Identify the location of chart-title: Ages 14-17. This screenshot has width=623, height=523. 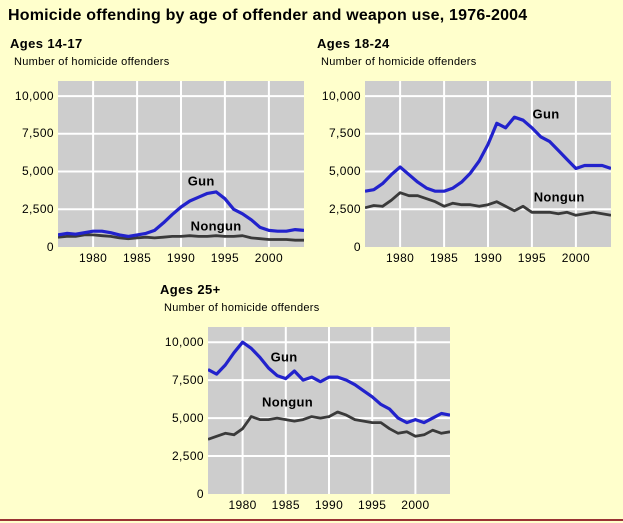
(46, 43).